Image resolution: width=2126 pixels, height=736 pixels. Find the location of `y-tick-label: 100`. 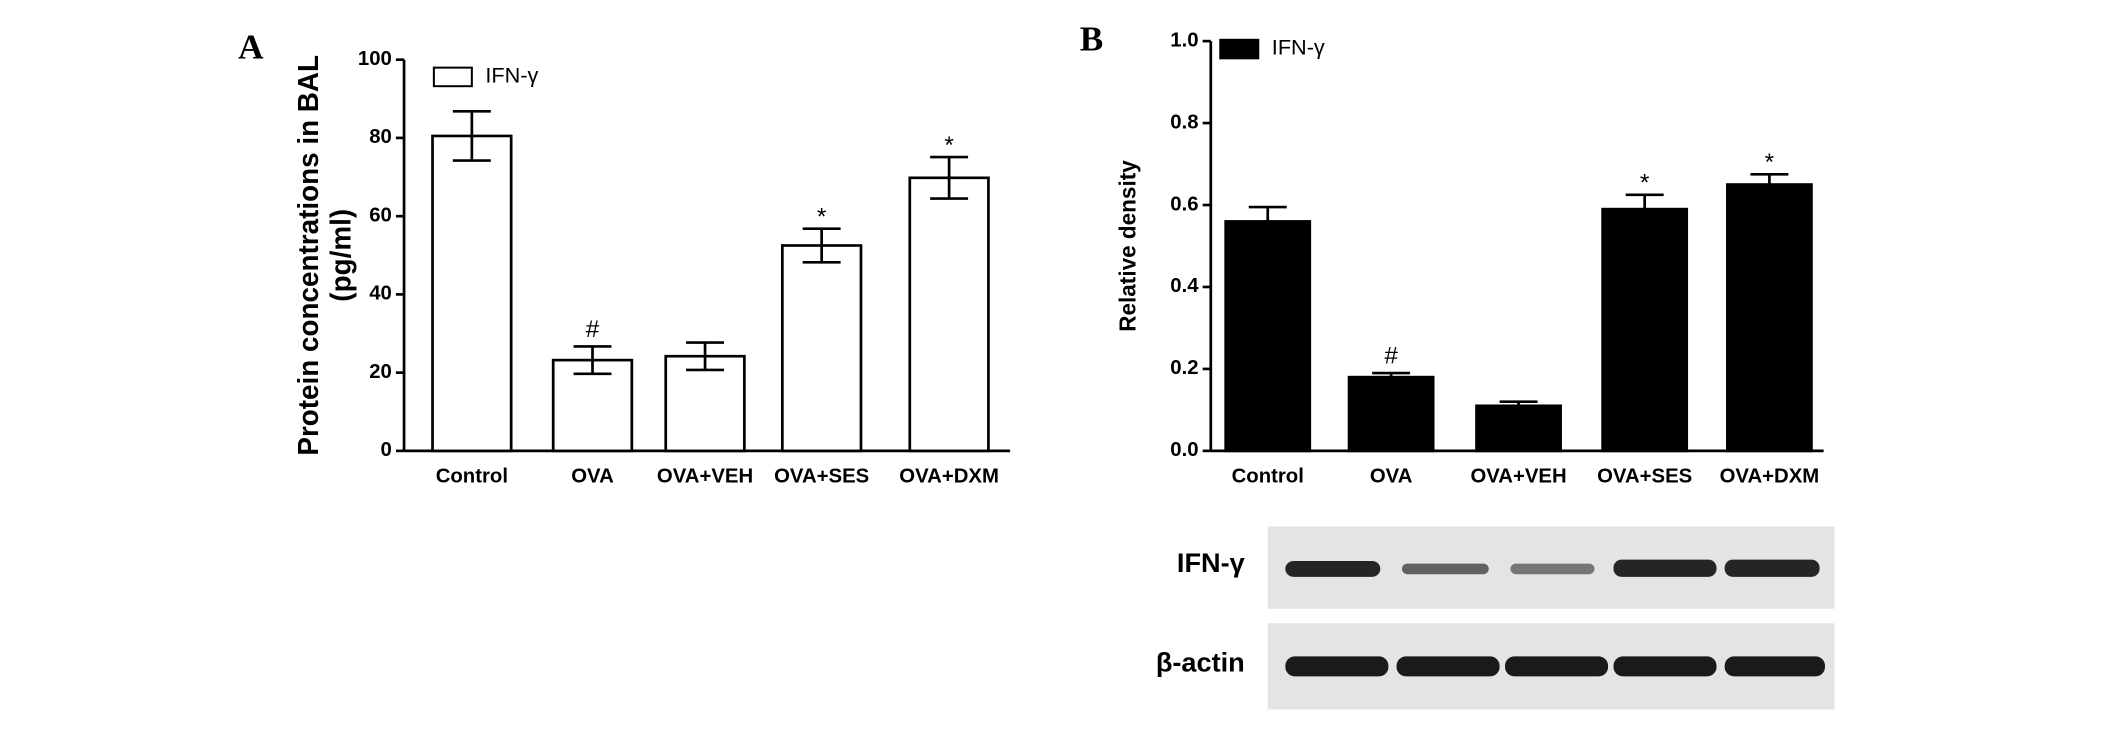

y-tick-label: 100 is located at coordinates (375, 59).